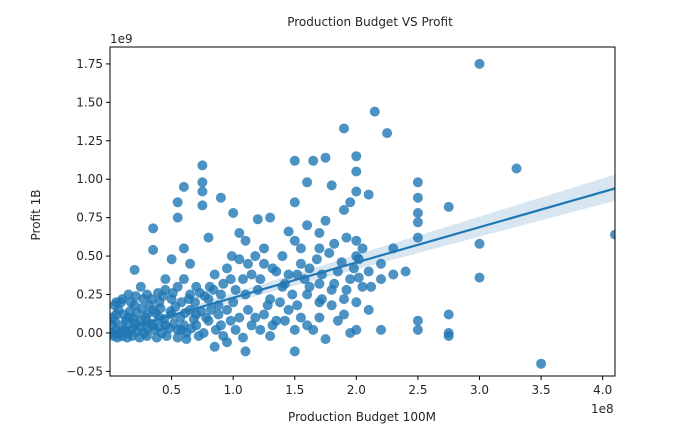 Image resolution: width=673 pixels, height=442 pixels. What do you see at coordinates (89, 141) in the screenshot?
I see `y-tick-label: 1.25` at bounding box center [89, 141].